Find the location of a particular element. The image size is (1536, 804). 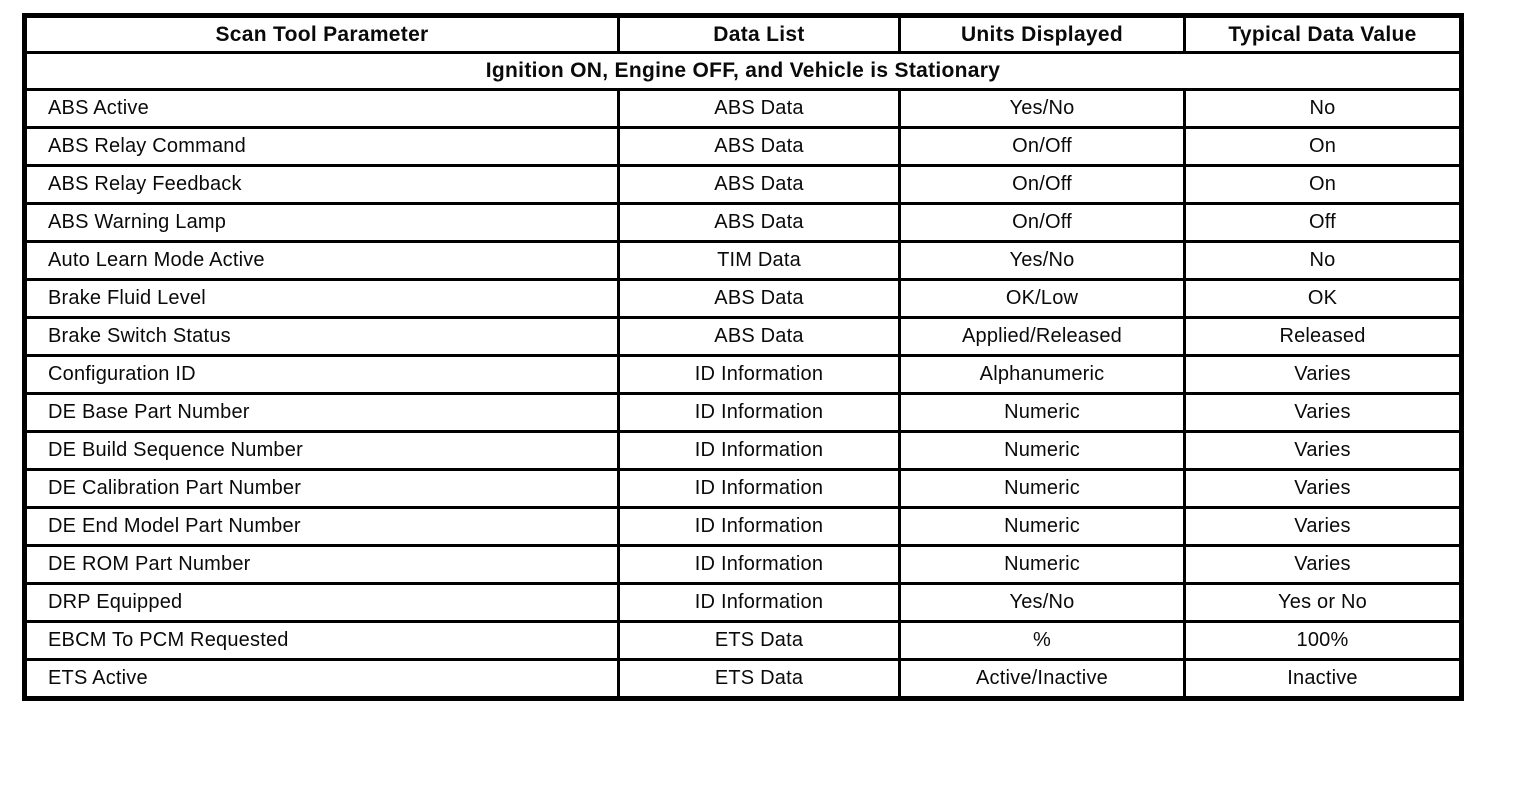

cell-units: Active/Inactive is located at coordinates (1042, 679).